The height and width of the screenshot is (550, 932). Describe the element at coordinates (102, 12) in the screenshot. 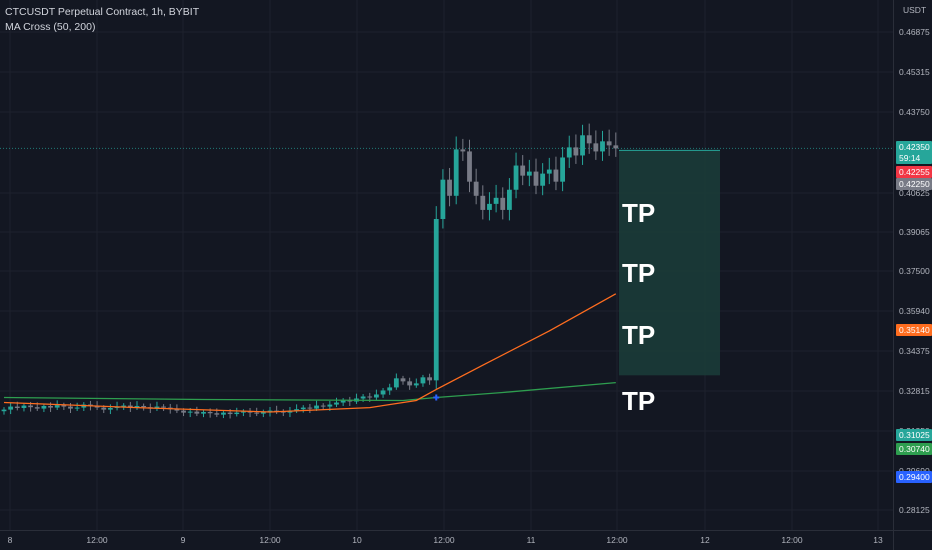

I see `symbol-legend: CTCUSDT Perpetual Contract, 1h, BYBIT` at that location.